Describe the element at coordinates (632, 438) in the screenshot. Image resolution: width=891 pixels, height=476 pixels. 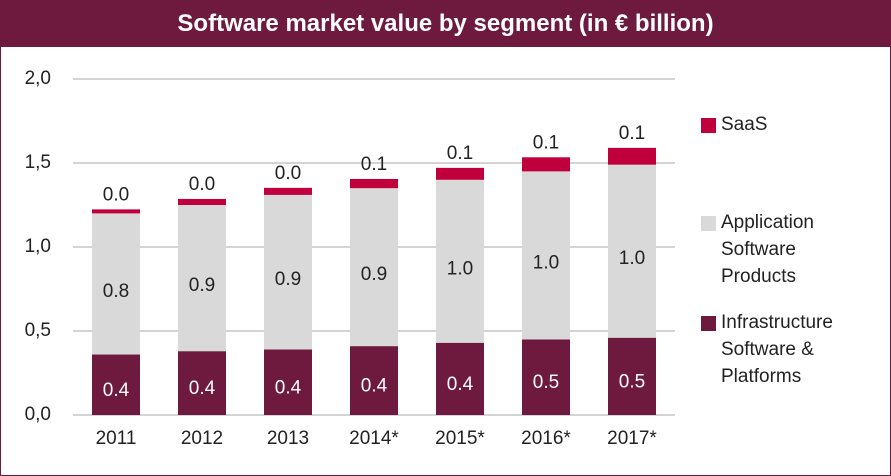
I see `x-tick-label: 2017*` at that location.